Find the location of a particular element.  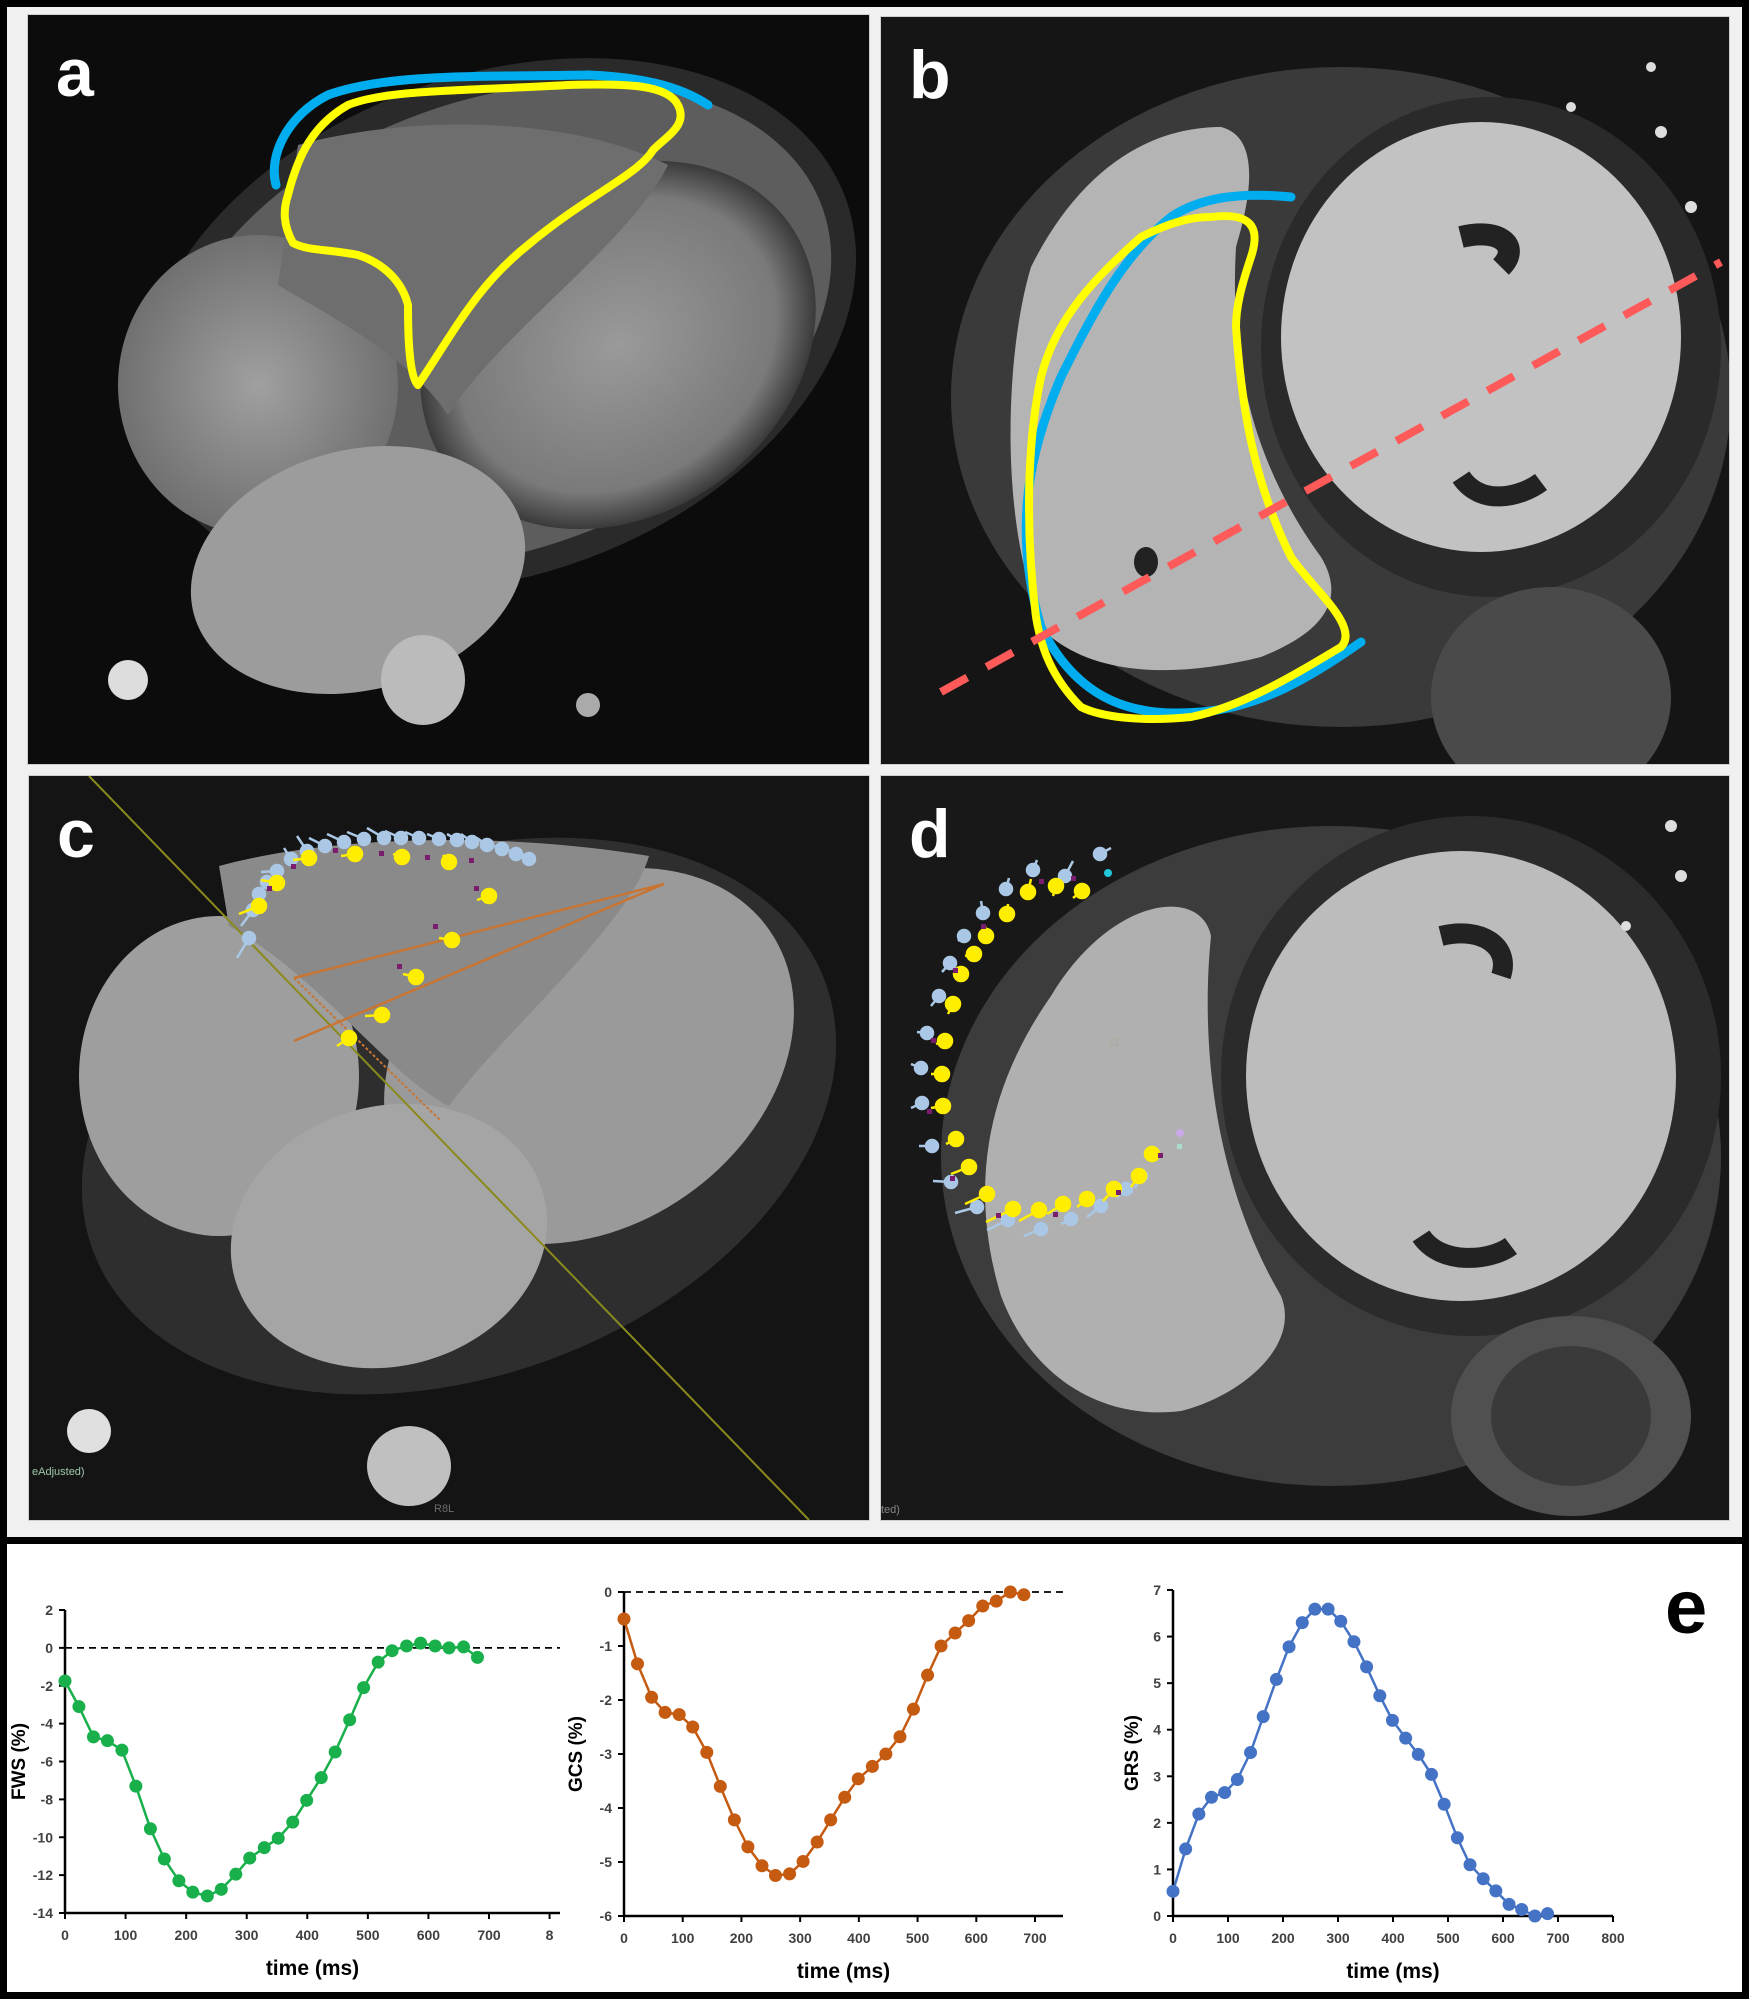

tracking-points-outer is located at coordinates (386, 892).